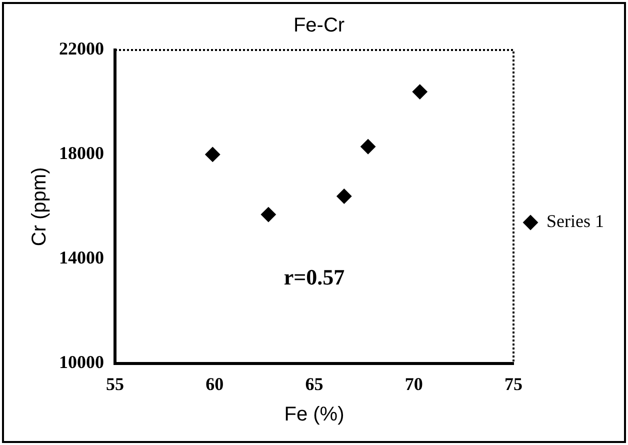 This screenshot has width=628, height=445. What do you see at coordinates (81, 48) in the screenshot?
I see `y-tick-label: 22000` at bounding box center [81, 48].